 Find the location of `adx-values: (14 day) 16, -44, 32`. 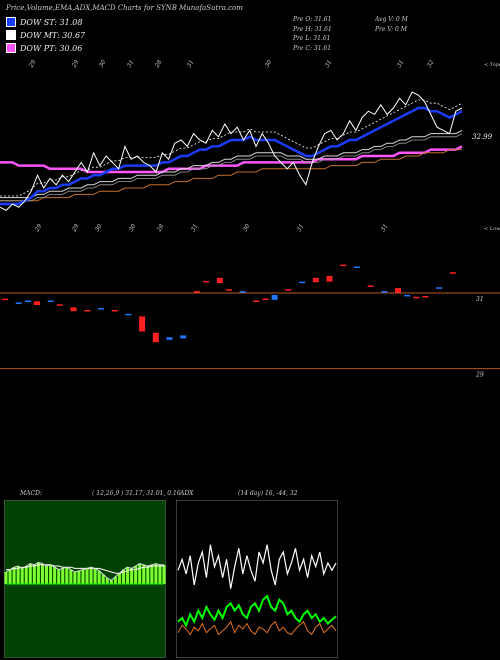

adx-values: (14 day) 16, -44, 32 is located at coordinates (268, 493).